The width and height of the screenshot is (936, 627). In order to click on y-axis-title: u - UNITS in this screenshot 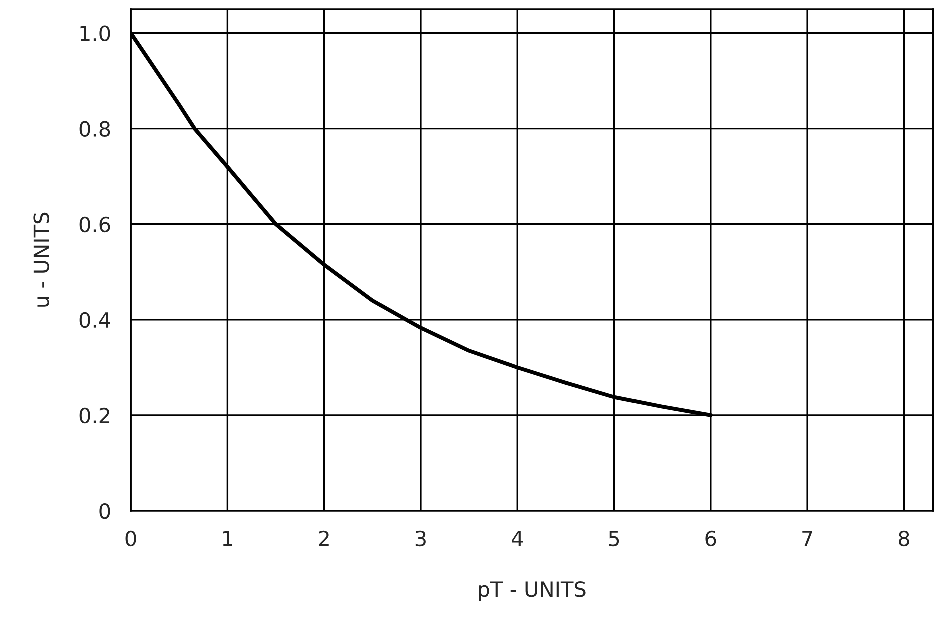, I will do `click(42, 259)`.